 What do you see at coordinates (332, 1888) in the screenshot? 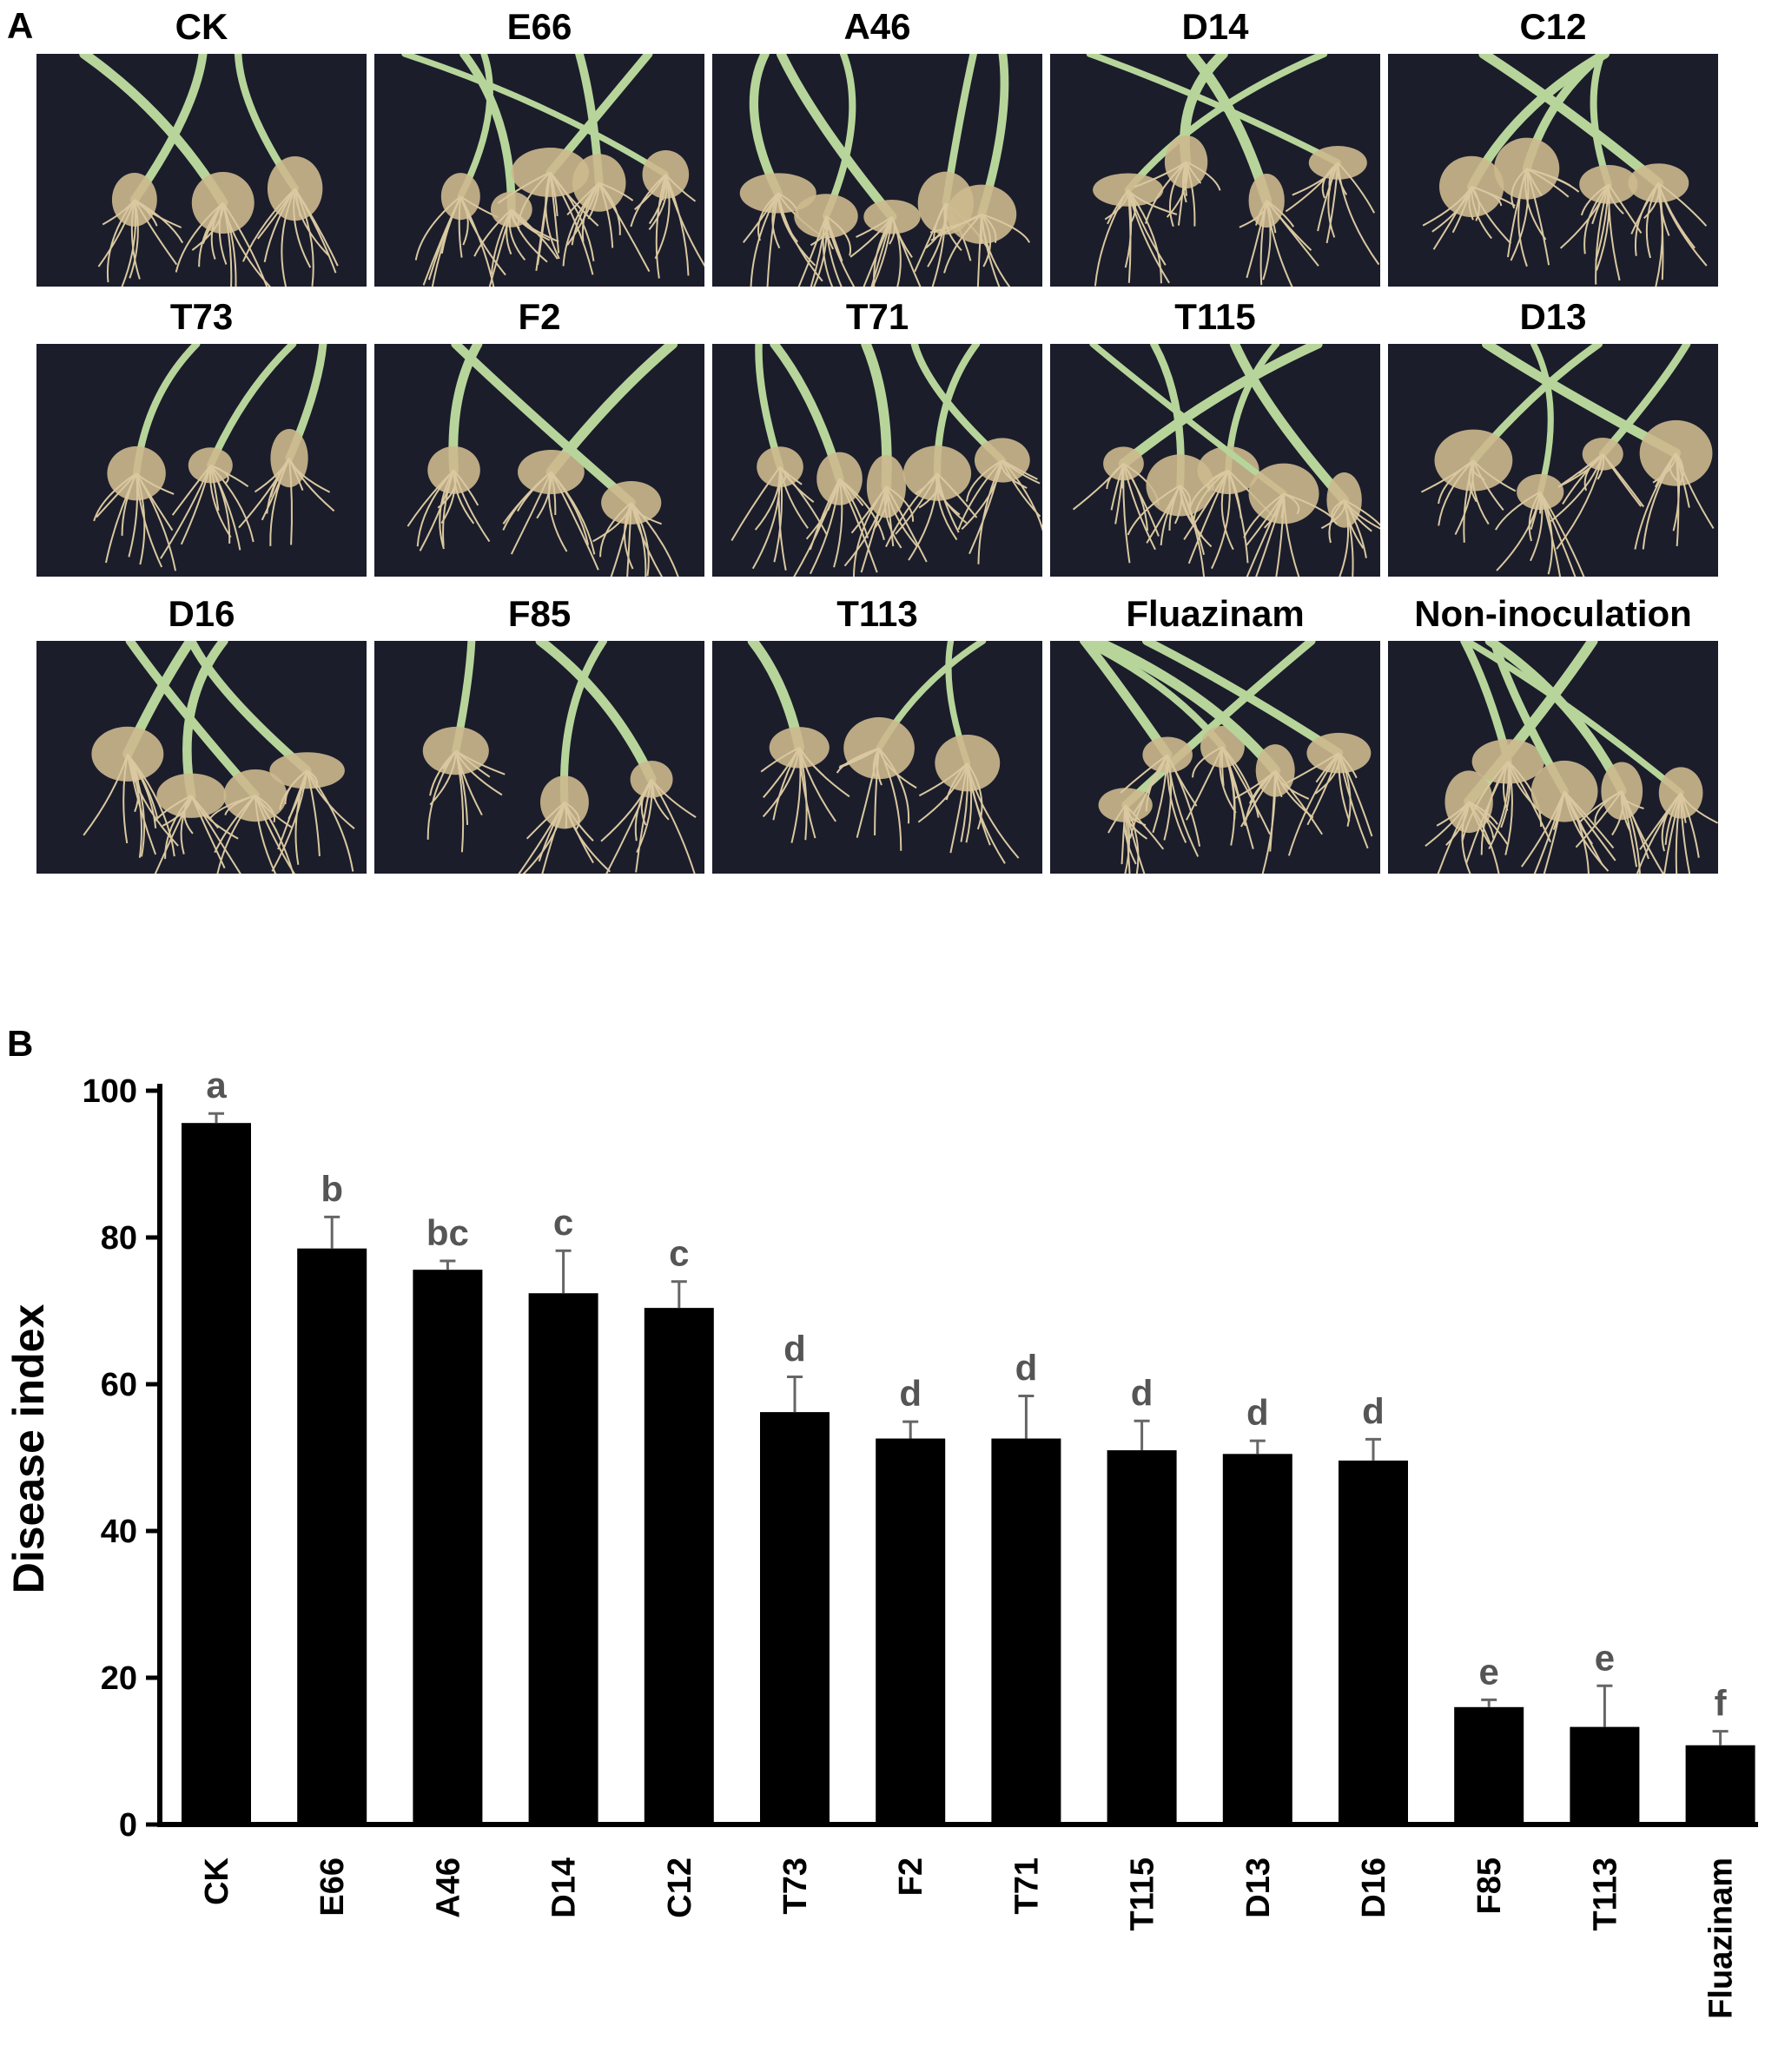
I see `category-label: E66` at bounding box center [332, 1888].